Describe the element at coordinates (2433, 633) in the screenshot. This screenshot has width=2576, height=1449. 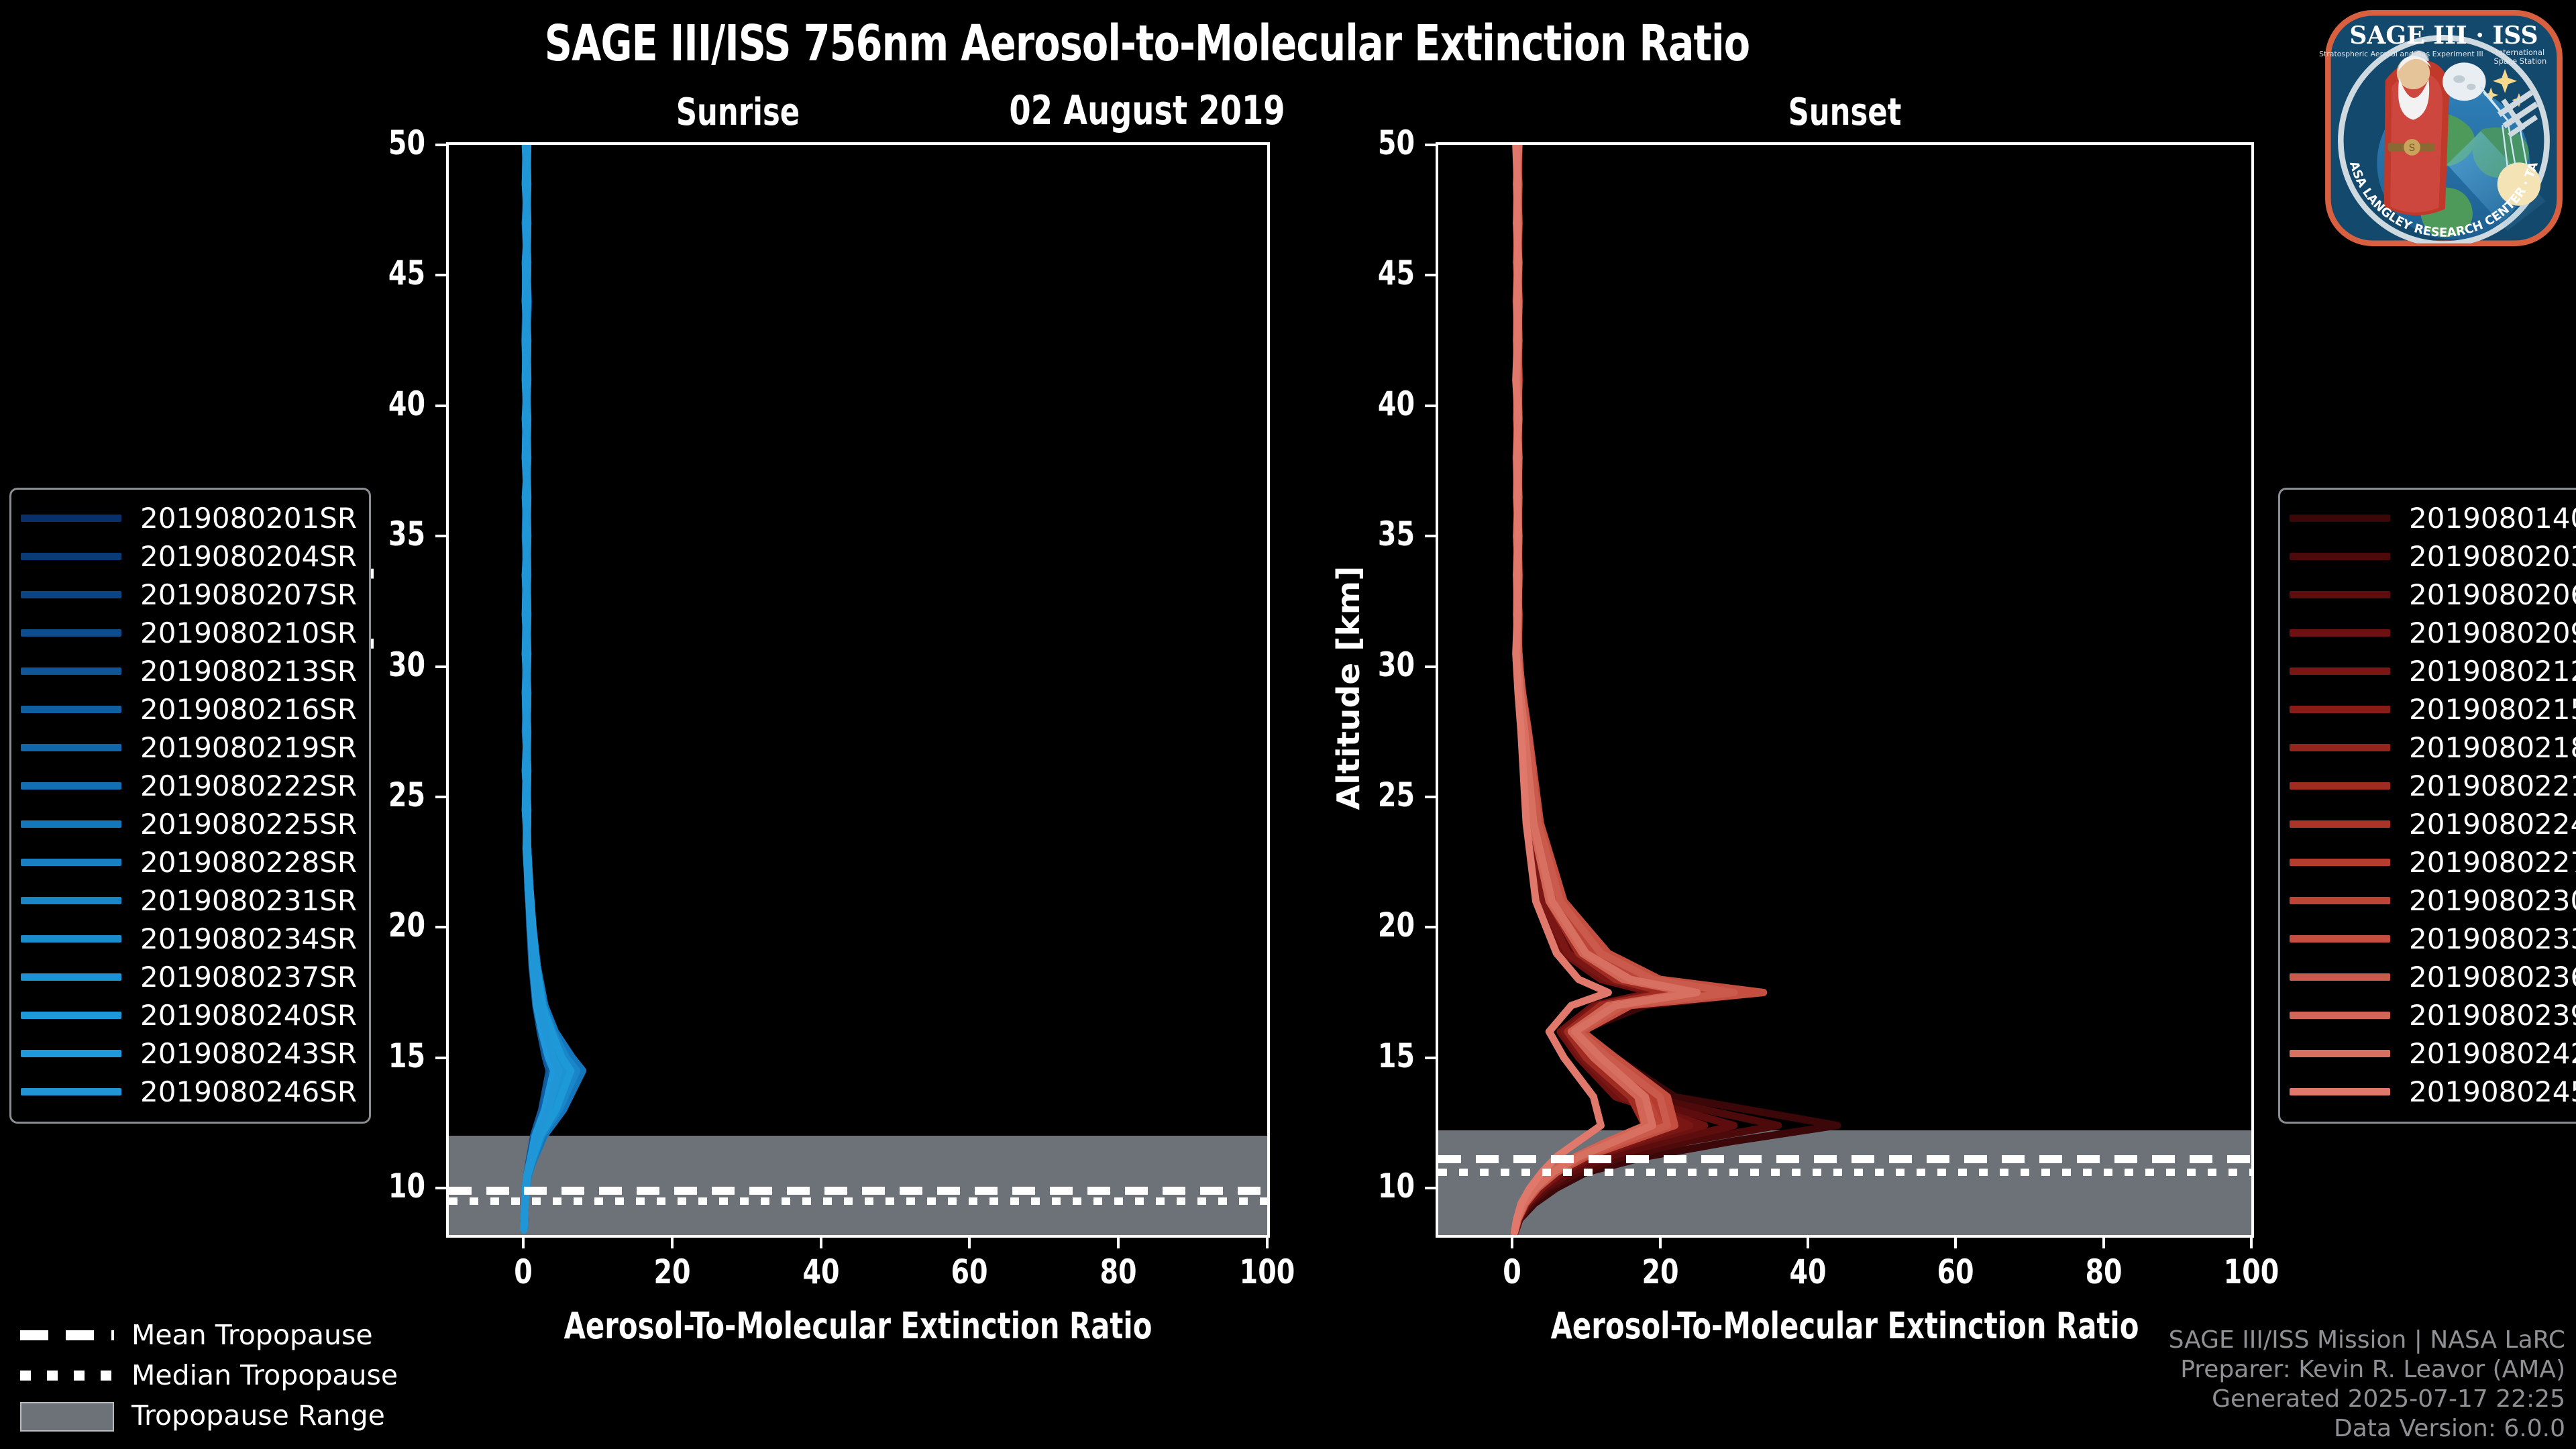
I see `legend-item: 2019080209SS` at that location.